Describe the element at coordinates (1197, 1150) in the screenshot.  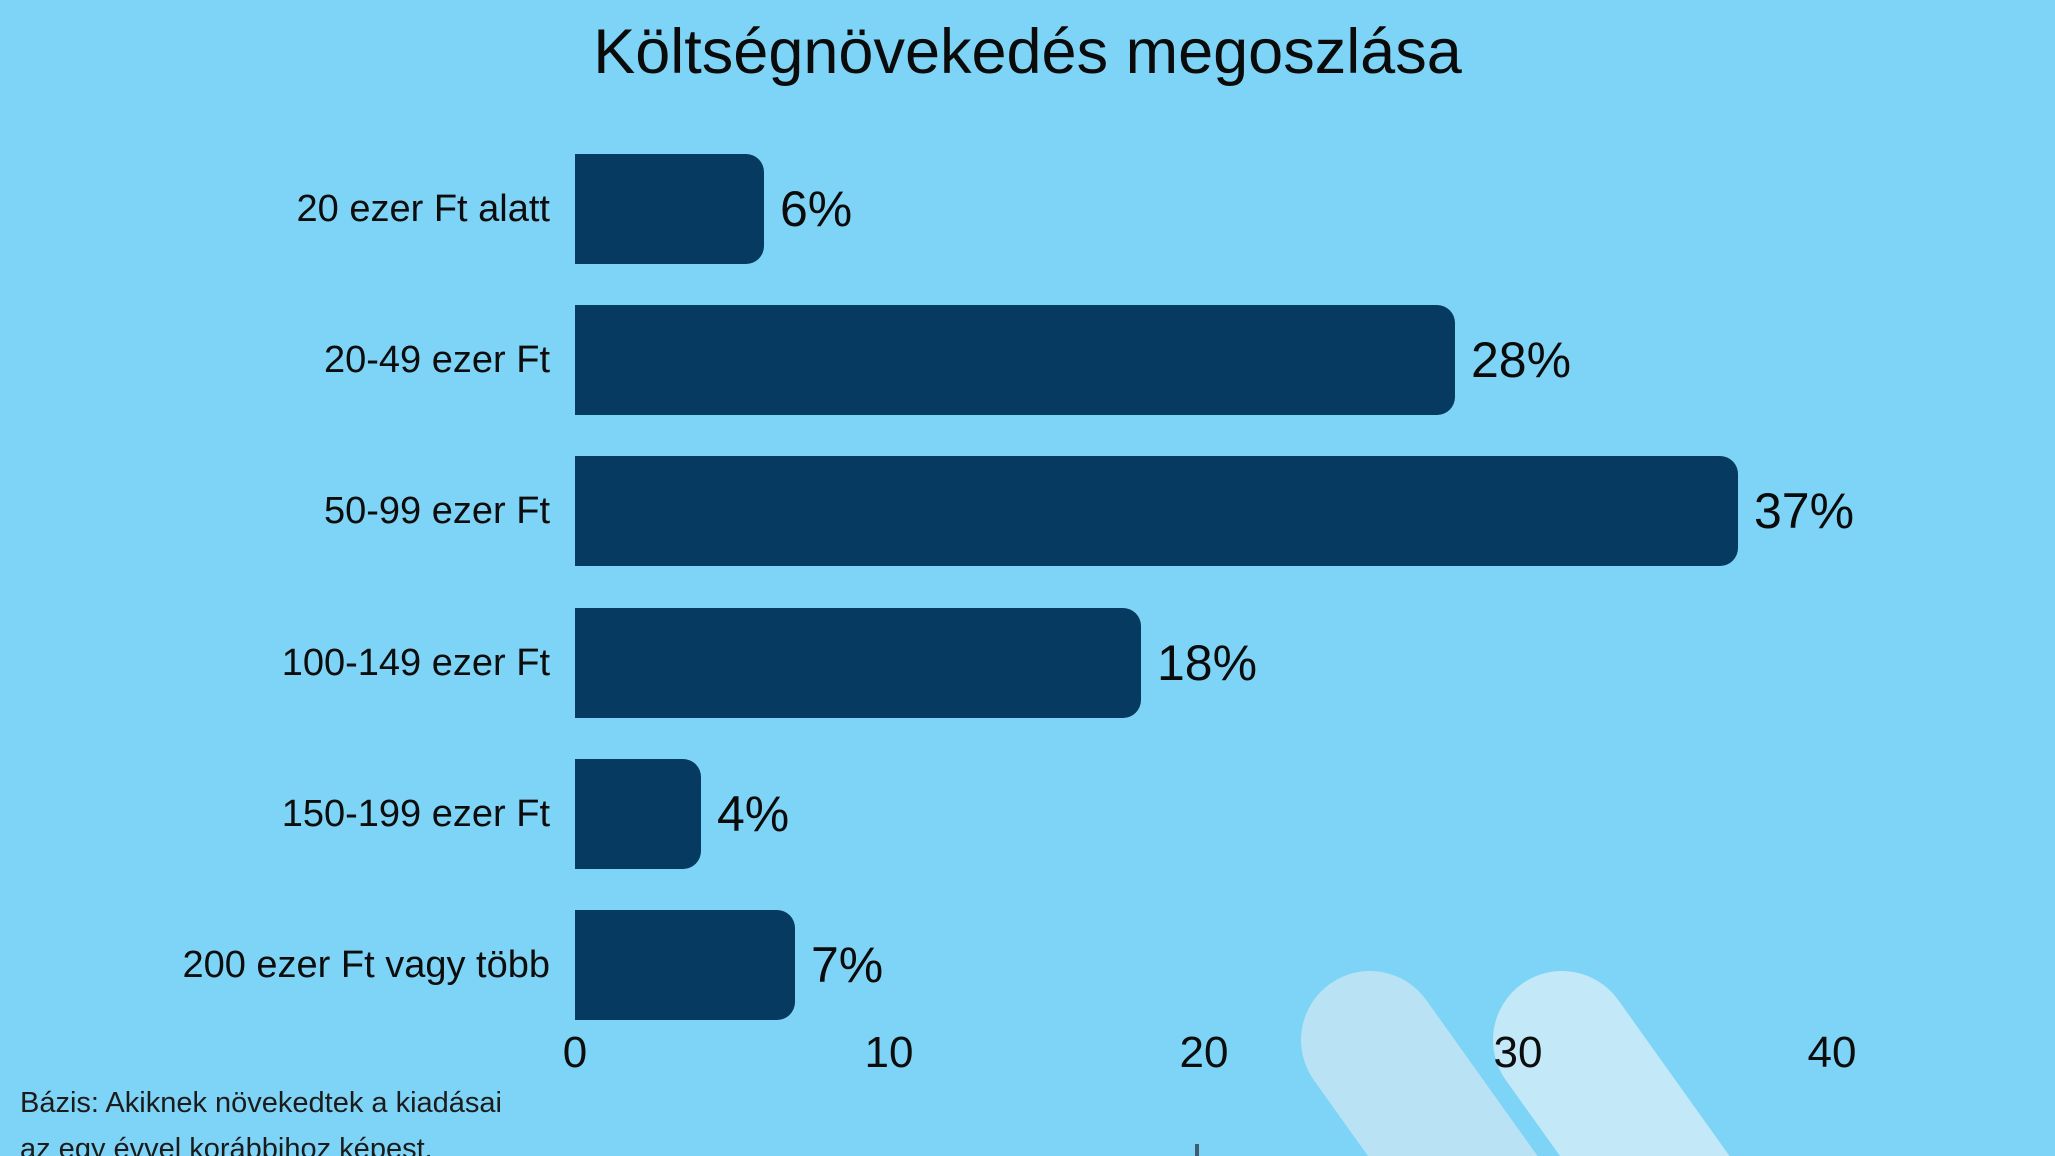
I see `cursor-artifact` at that location.